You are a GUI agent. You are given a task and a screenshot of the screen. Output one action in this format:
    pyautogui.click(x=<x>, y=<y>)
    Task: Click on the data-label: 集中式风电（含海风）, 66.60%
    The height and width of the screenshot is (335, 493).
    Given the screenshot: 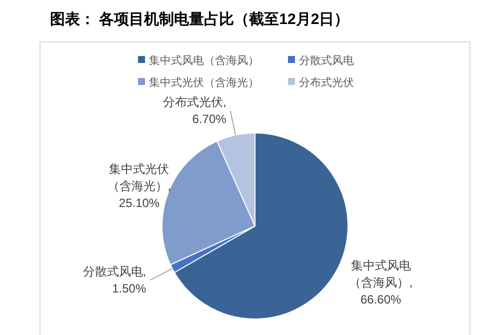 What is the action you would take?
    pyautogui.click(x=381, y=282)
    